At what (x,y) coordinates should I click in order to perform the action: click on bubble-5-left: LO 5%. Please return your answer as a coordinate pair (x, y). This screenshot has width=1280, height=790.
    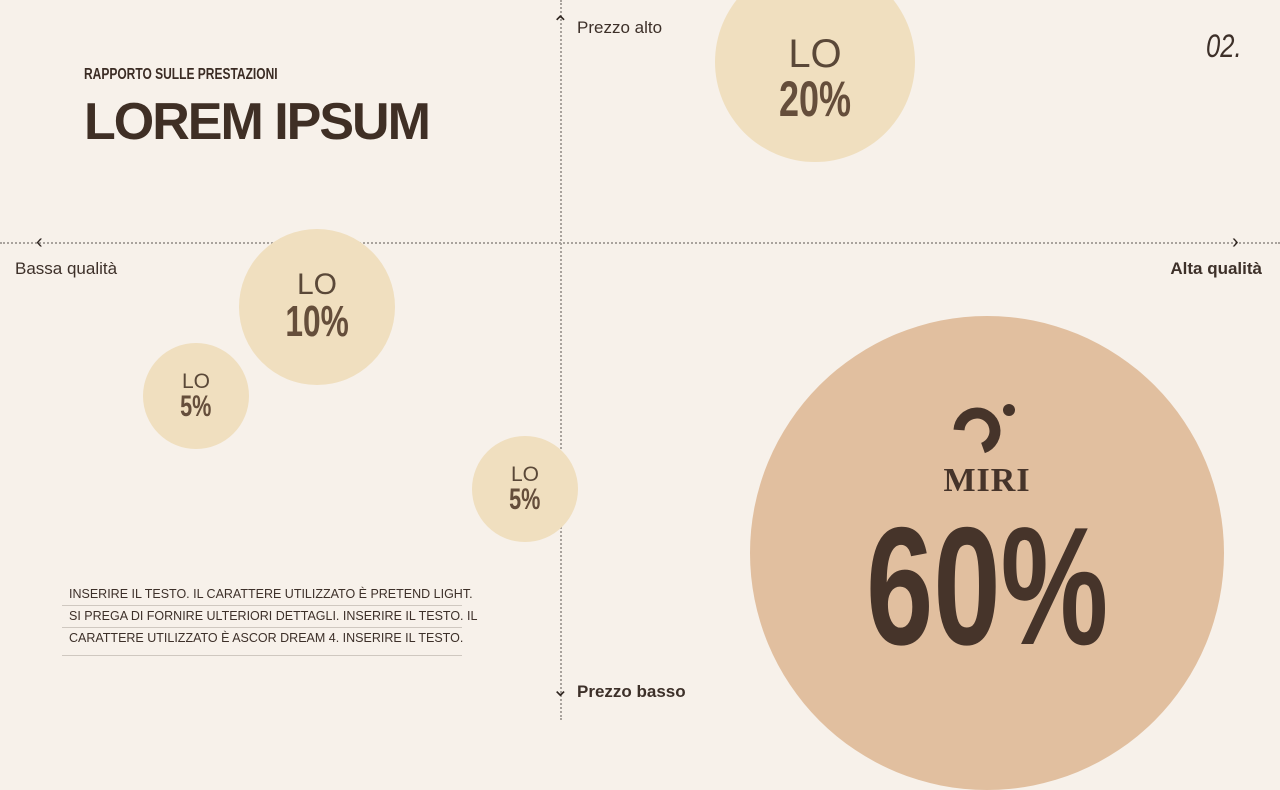
    Looking at the image, I should click on (196, 396).